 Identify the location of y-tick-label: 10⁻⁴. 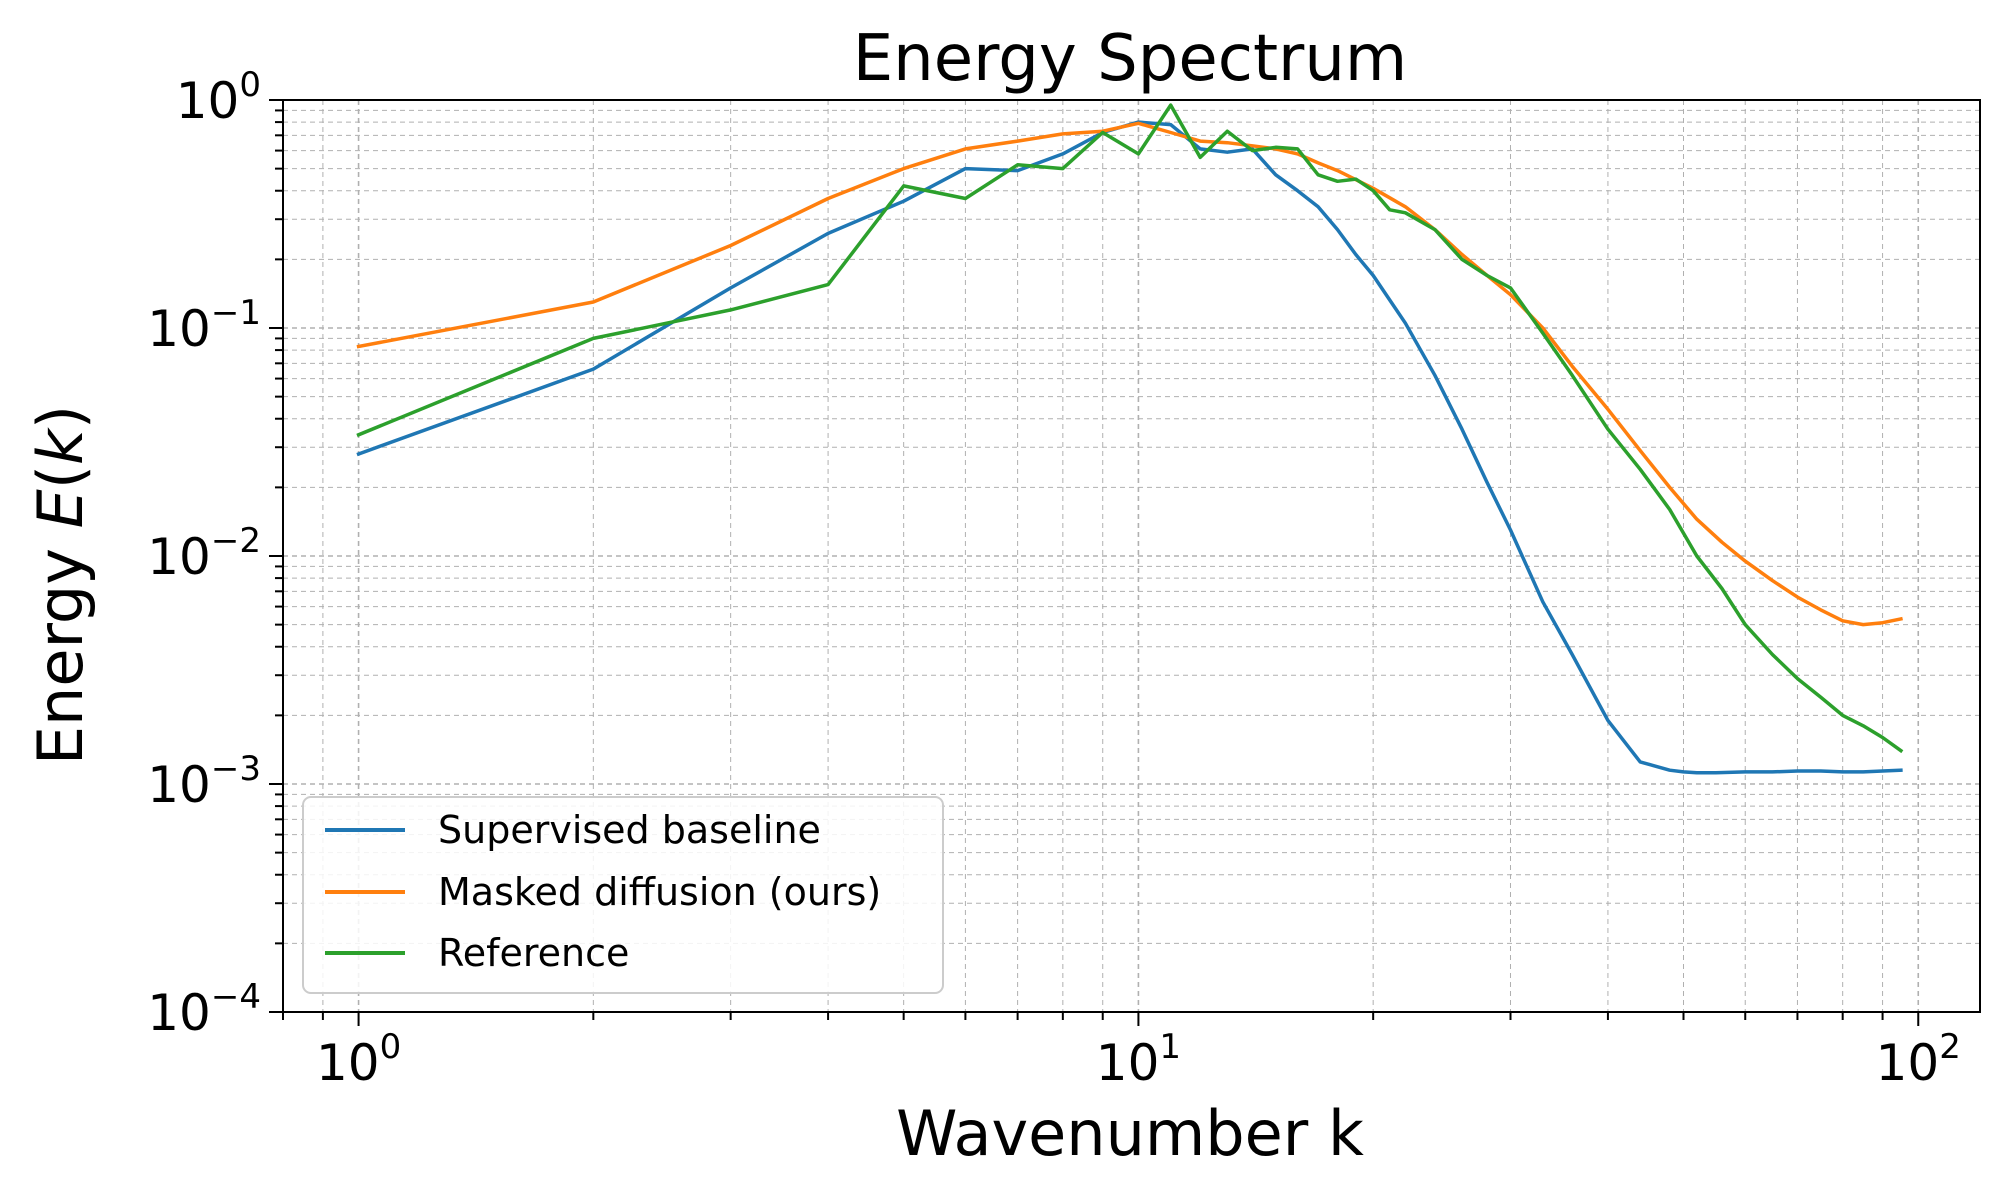
(204, 1009).